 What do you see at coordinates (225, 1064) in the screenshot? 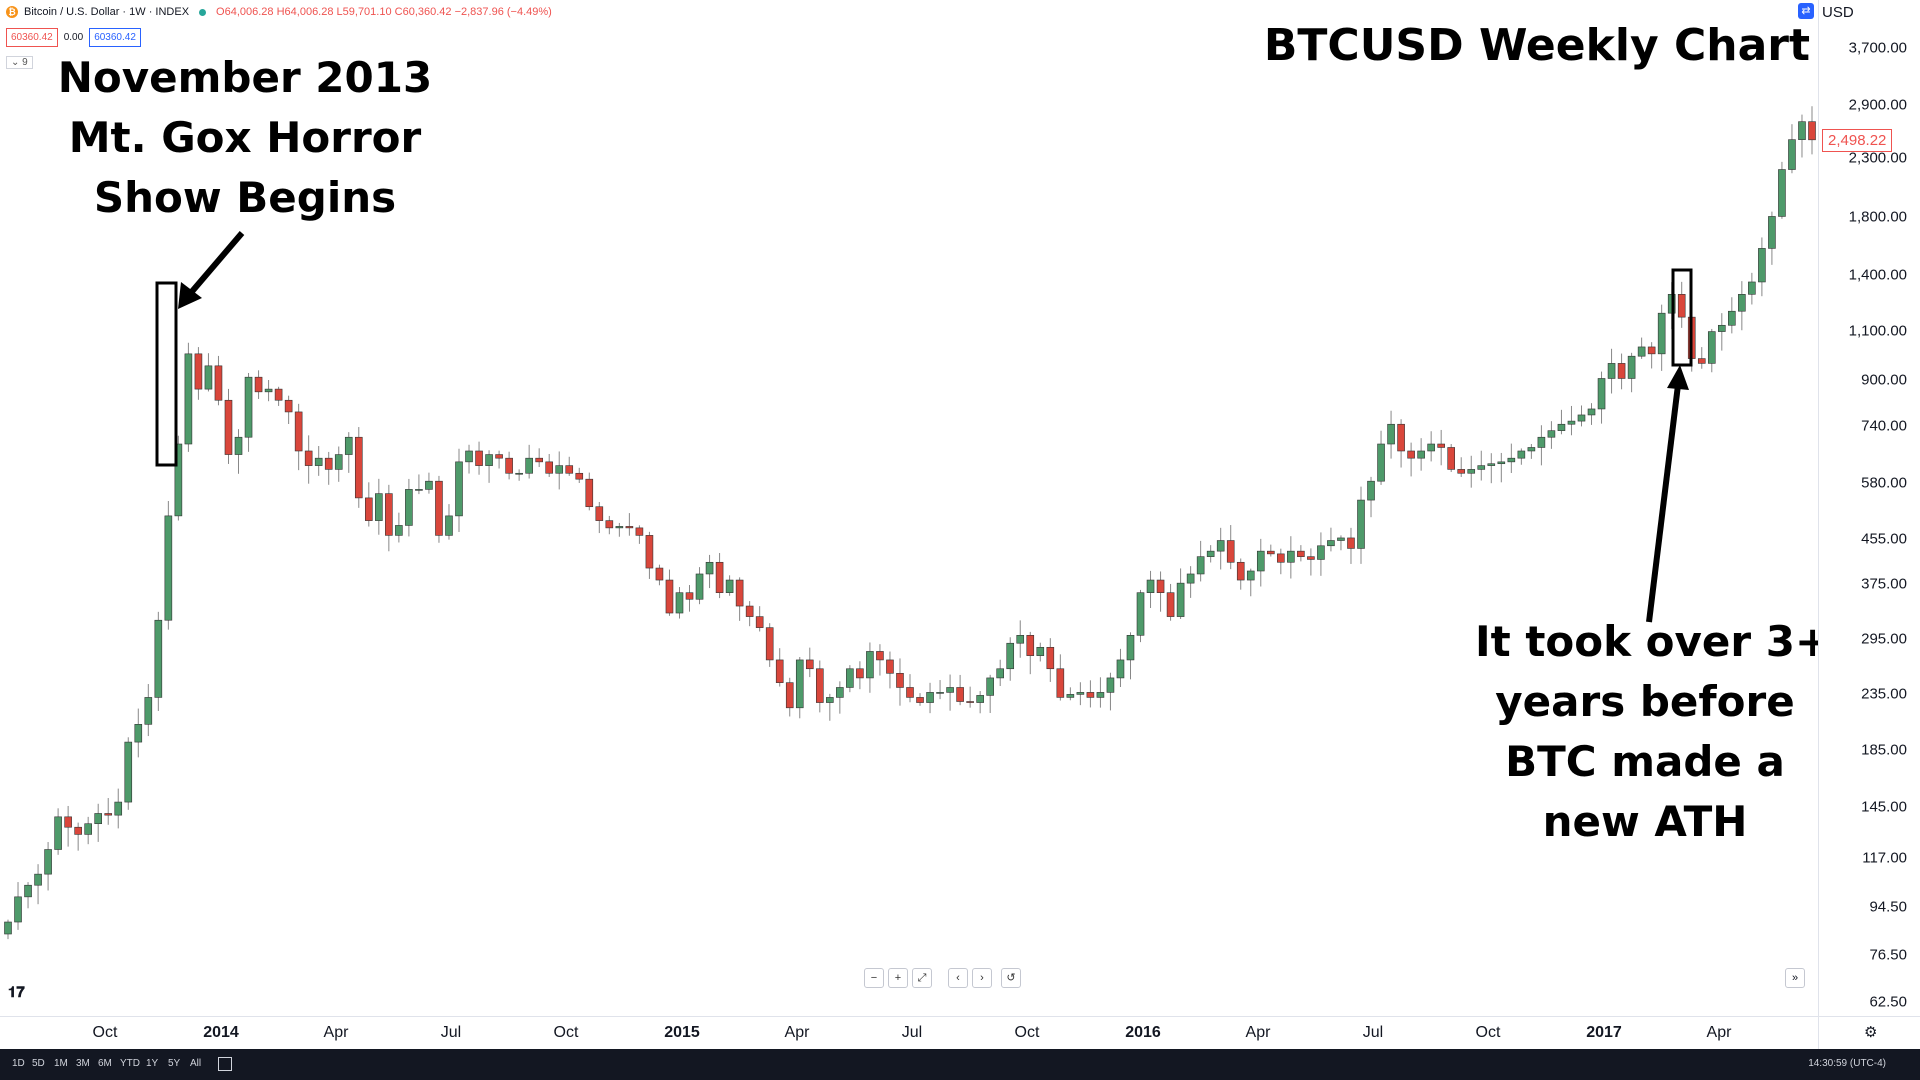
I see `calendar-icon` at bounding box center [225, 1064].